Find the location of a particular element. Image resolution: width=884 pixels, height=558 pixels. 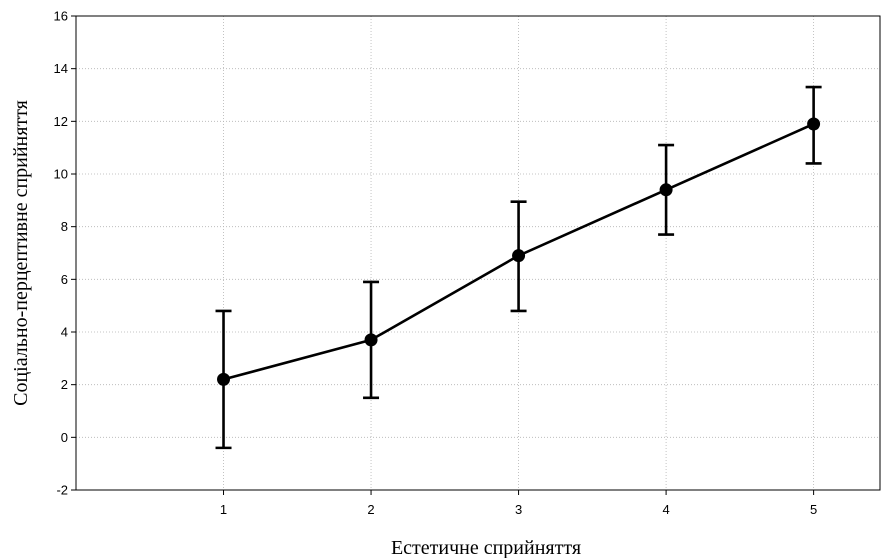

y-tick-label: -2 is located at coordinates (62, 490).